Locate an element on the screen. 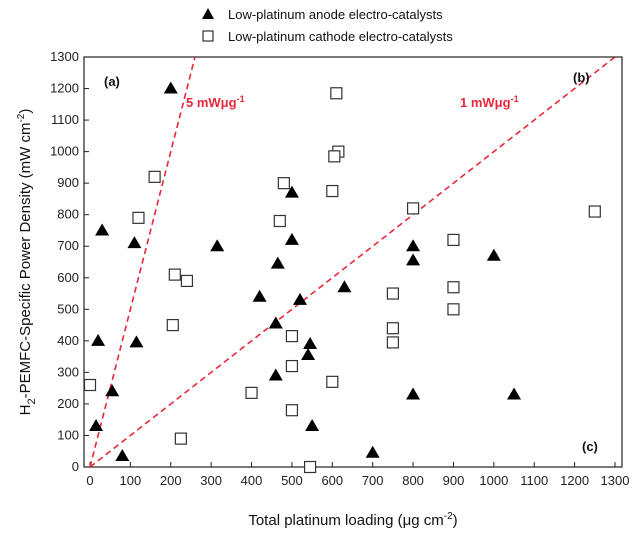 This screenshot has height=536, width=640. x-tick-label: 800 is located at coordinates (413, 480).